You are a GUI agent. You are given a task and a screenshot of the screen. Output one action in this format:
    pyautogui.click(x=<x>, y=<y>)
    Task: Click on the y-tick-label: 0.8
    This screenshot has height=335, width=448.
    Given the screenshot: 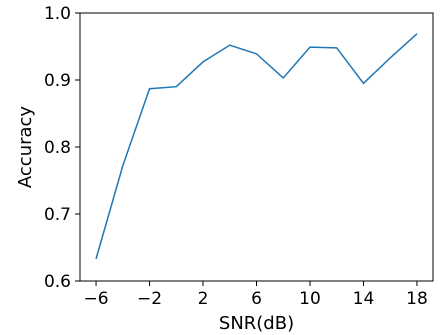 What is the action you would take?
    pyautogui.click(x=57, y=148)
    